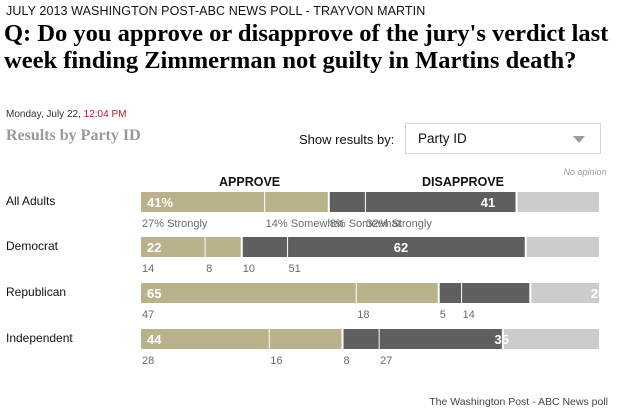  I want to click on results-by-select: Party ID, so click(503, 138).